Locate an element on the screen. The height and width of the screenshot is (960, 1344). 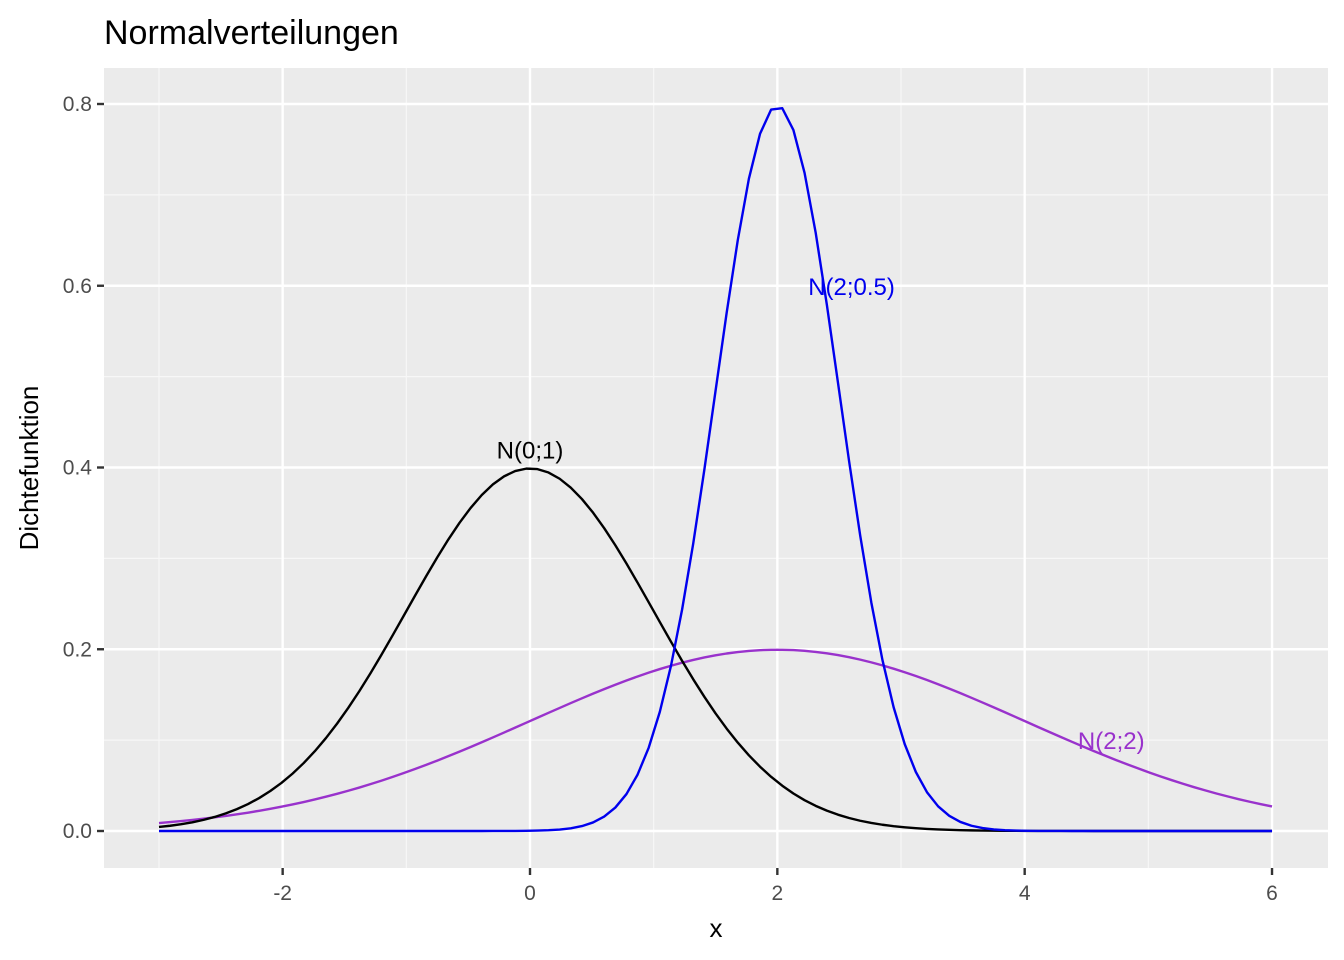
x-tick-label: 6 is located at coordinates (1272, 893).